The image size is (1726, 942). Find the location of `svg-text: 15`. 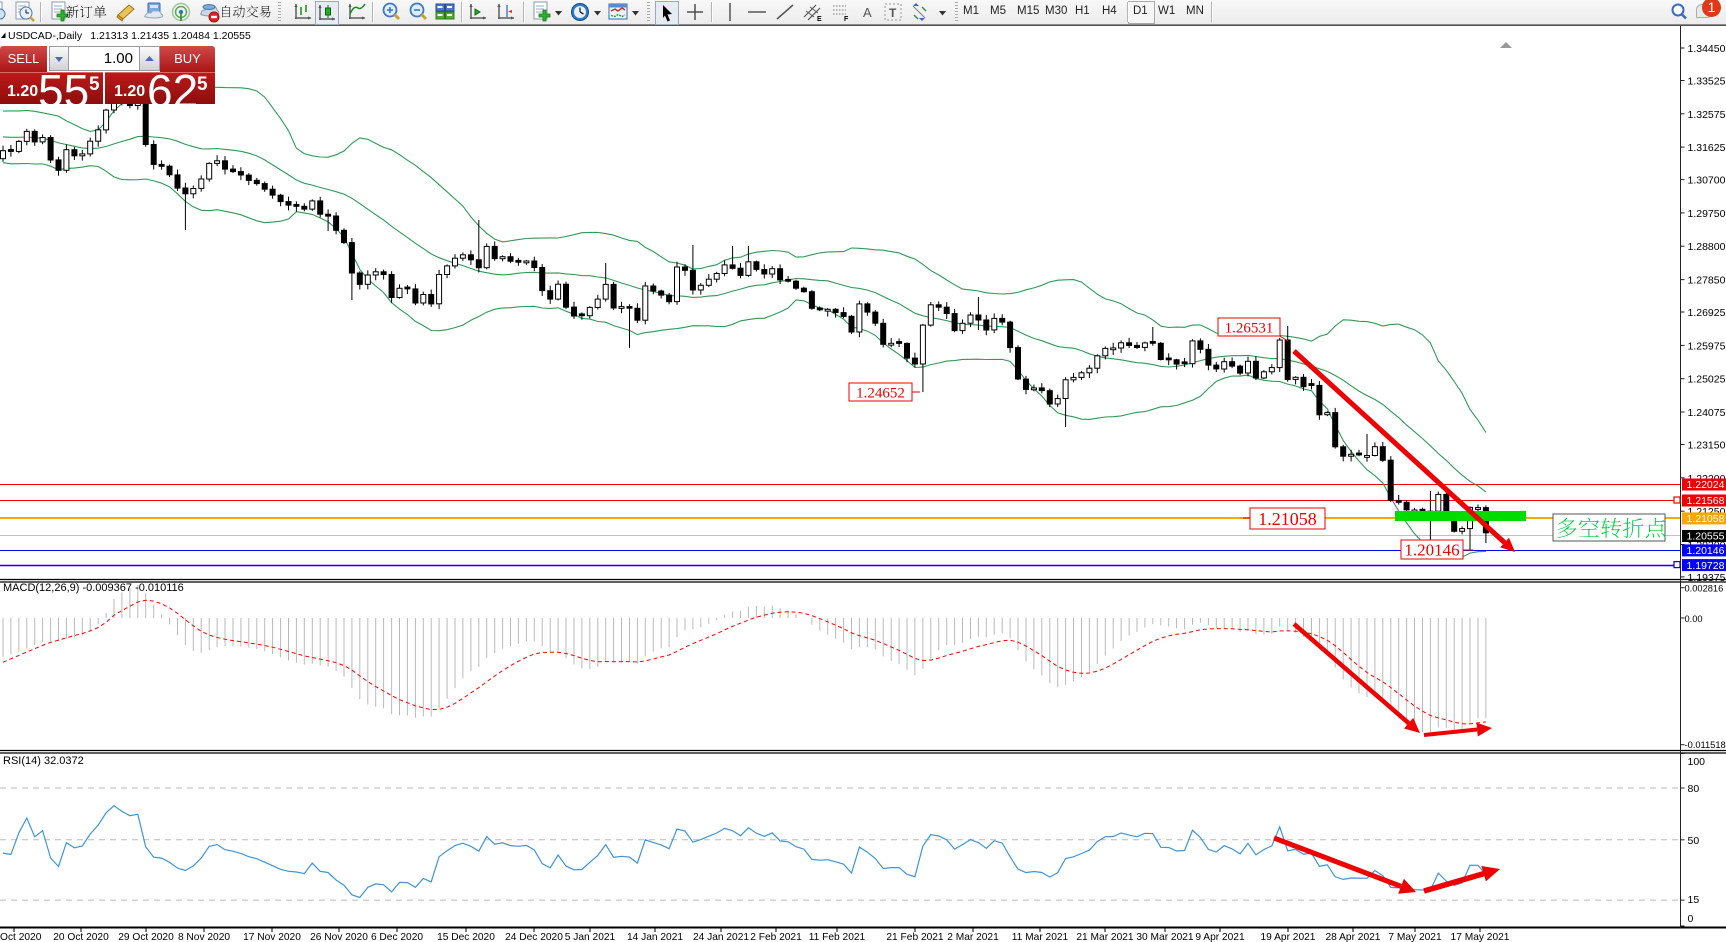

svg-text: 15 is located at coordinates (1694, 900).